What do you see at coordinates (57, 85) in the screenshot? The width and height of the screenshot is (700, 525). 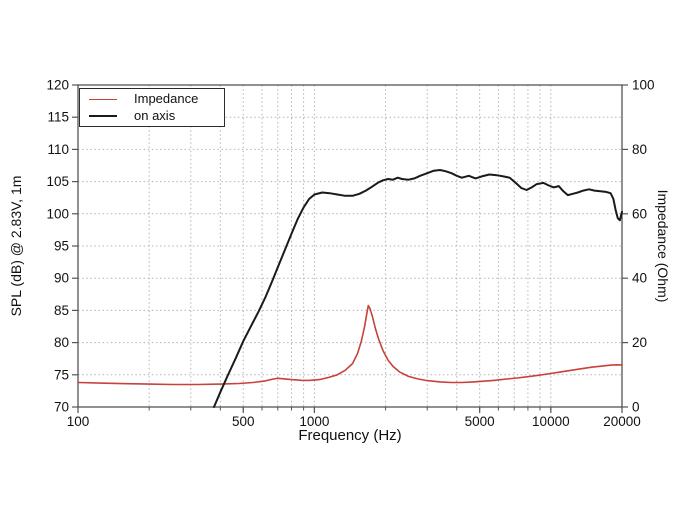 I see `y-left-tick-label: 120` at bounding box center [57, 85].